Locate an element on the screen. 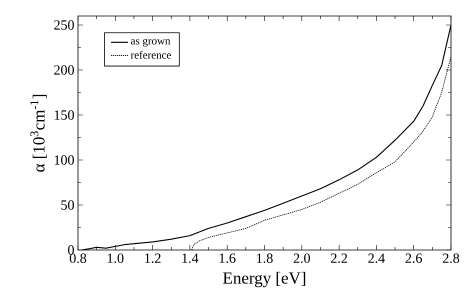 The height and width of the screenshot is (305, 474). y-axis-title: α [10$^{3}$cm$^{-1}$] is located at coordinates (38, 133).